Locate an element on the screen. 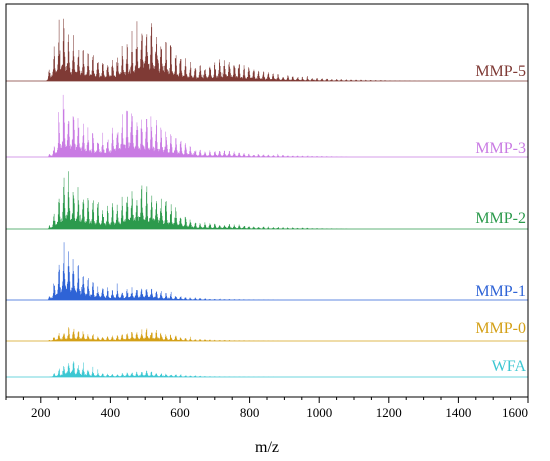 The image size is (550, 461). x-tick-label: 200 is located at coordinates (41, 412).